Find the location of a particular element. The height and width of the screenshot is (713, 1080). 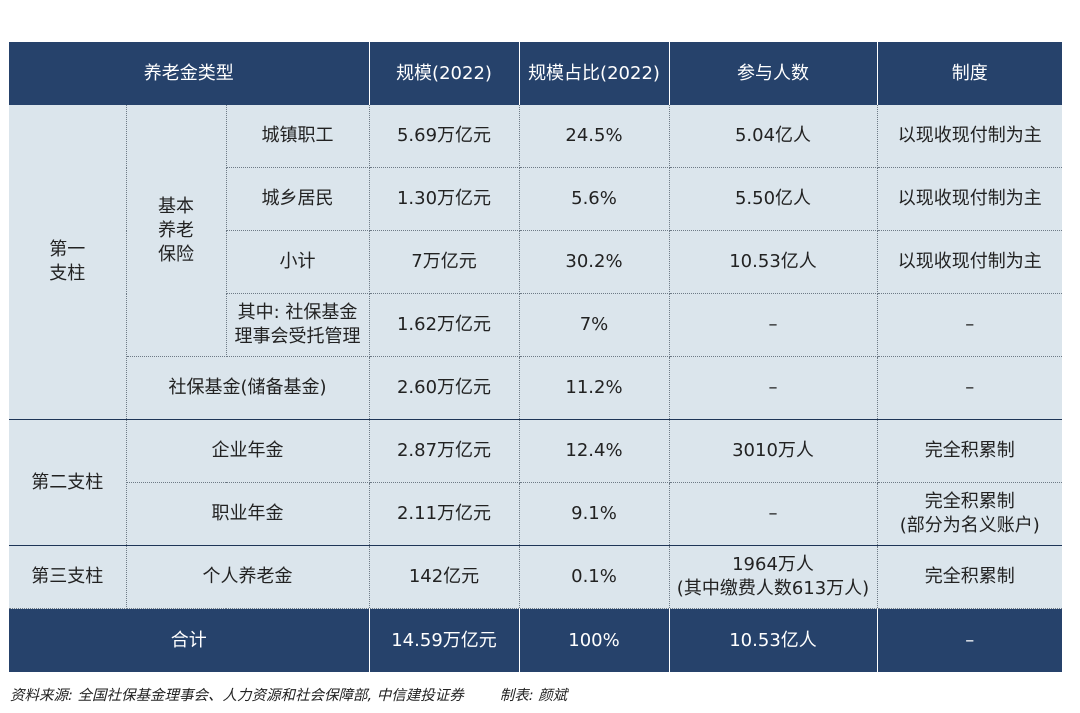

rural-scale: 1.30万亿元 is located at coordinates (444, 199).